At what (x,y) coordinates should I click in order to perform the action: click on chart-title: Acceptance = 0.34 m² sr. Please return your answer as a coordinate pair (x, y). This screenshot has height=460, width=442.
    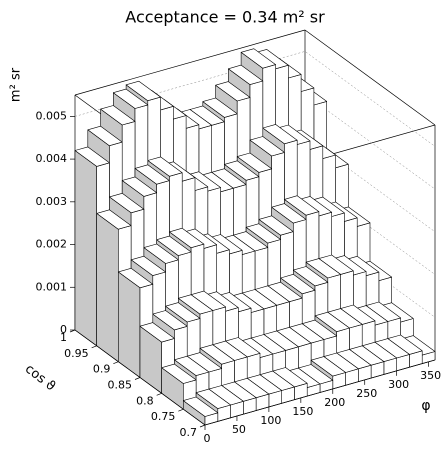
    Looking at the image, I should click on (225, 17).